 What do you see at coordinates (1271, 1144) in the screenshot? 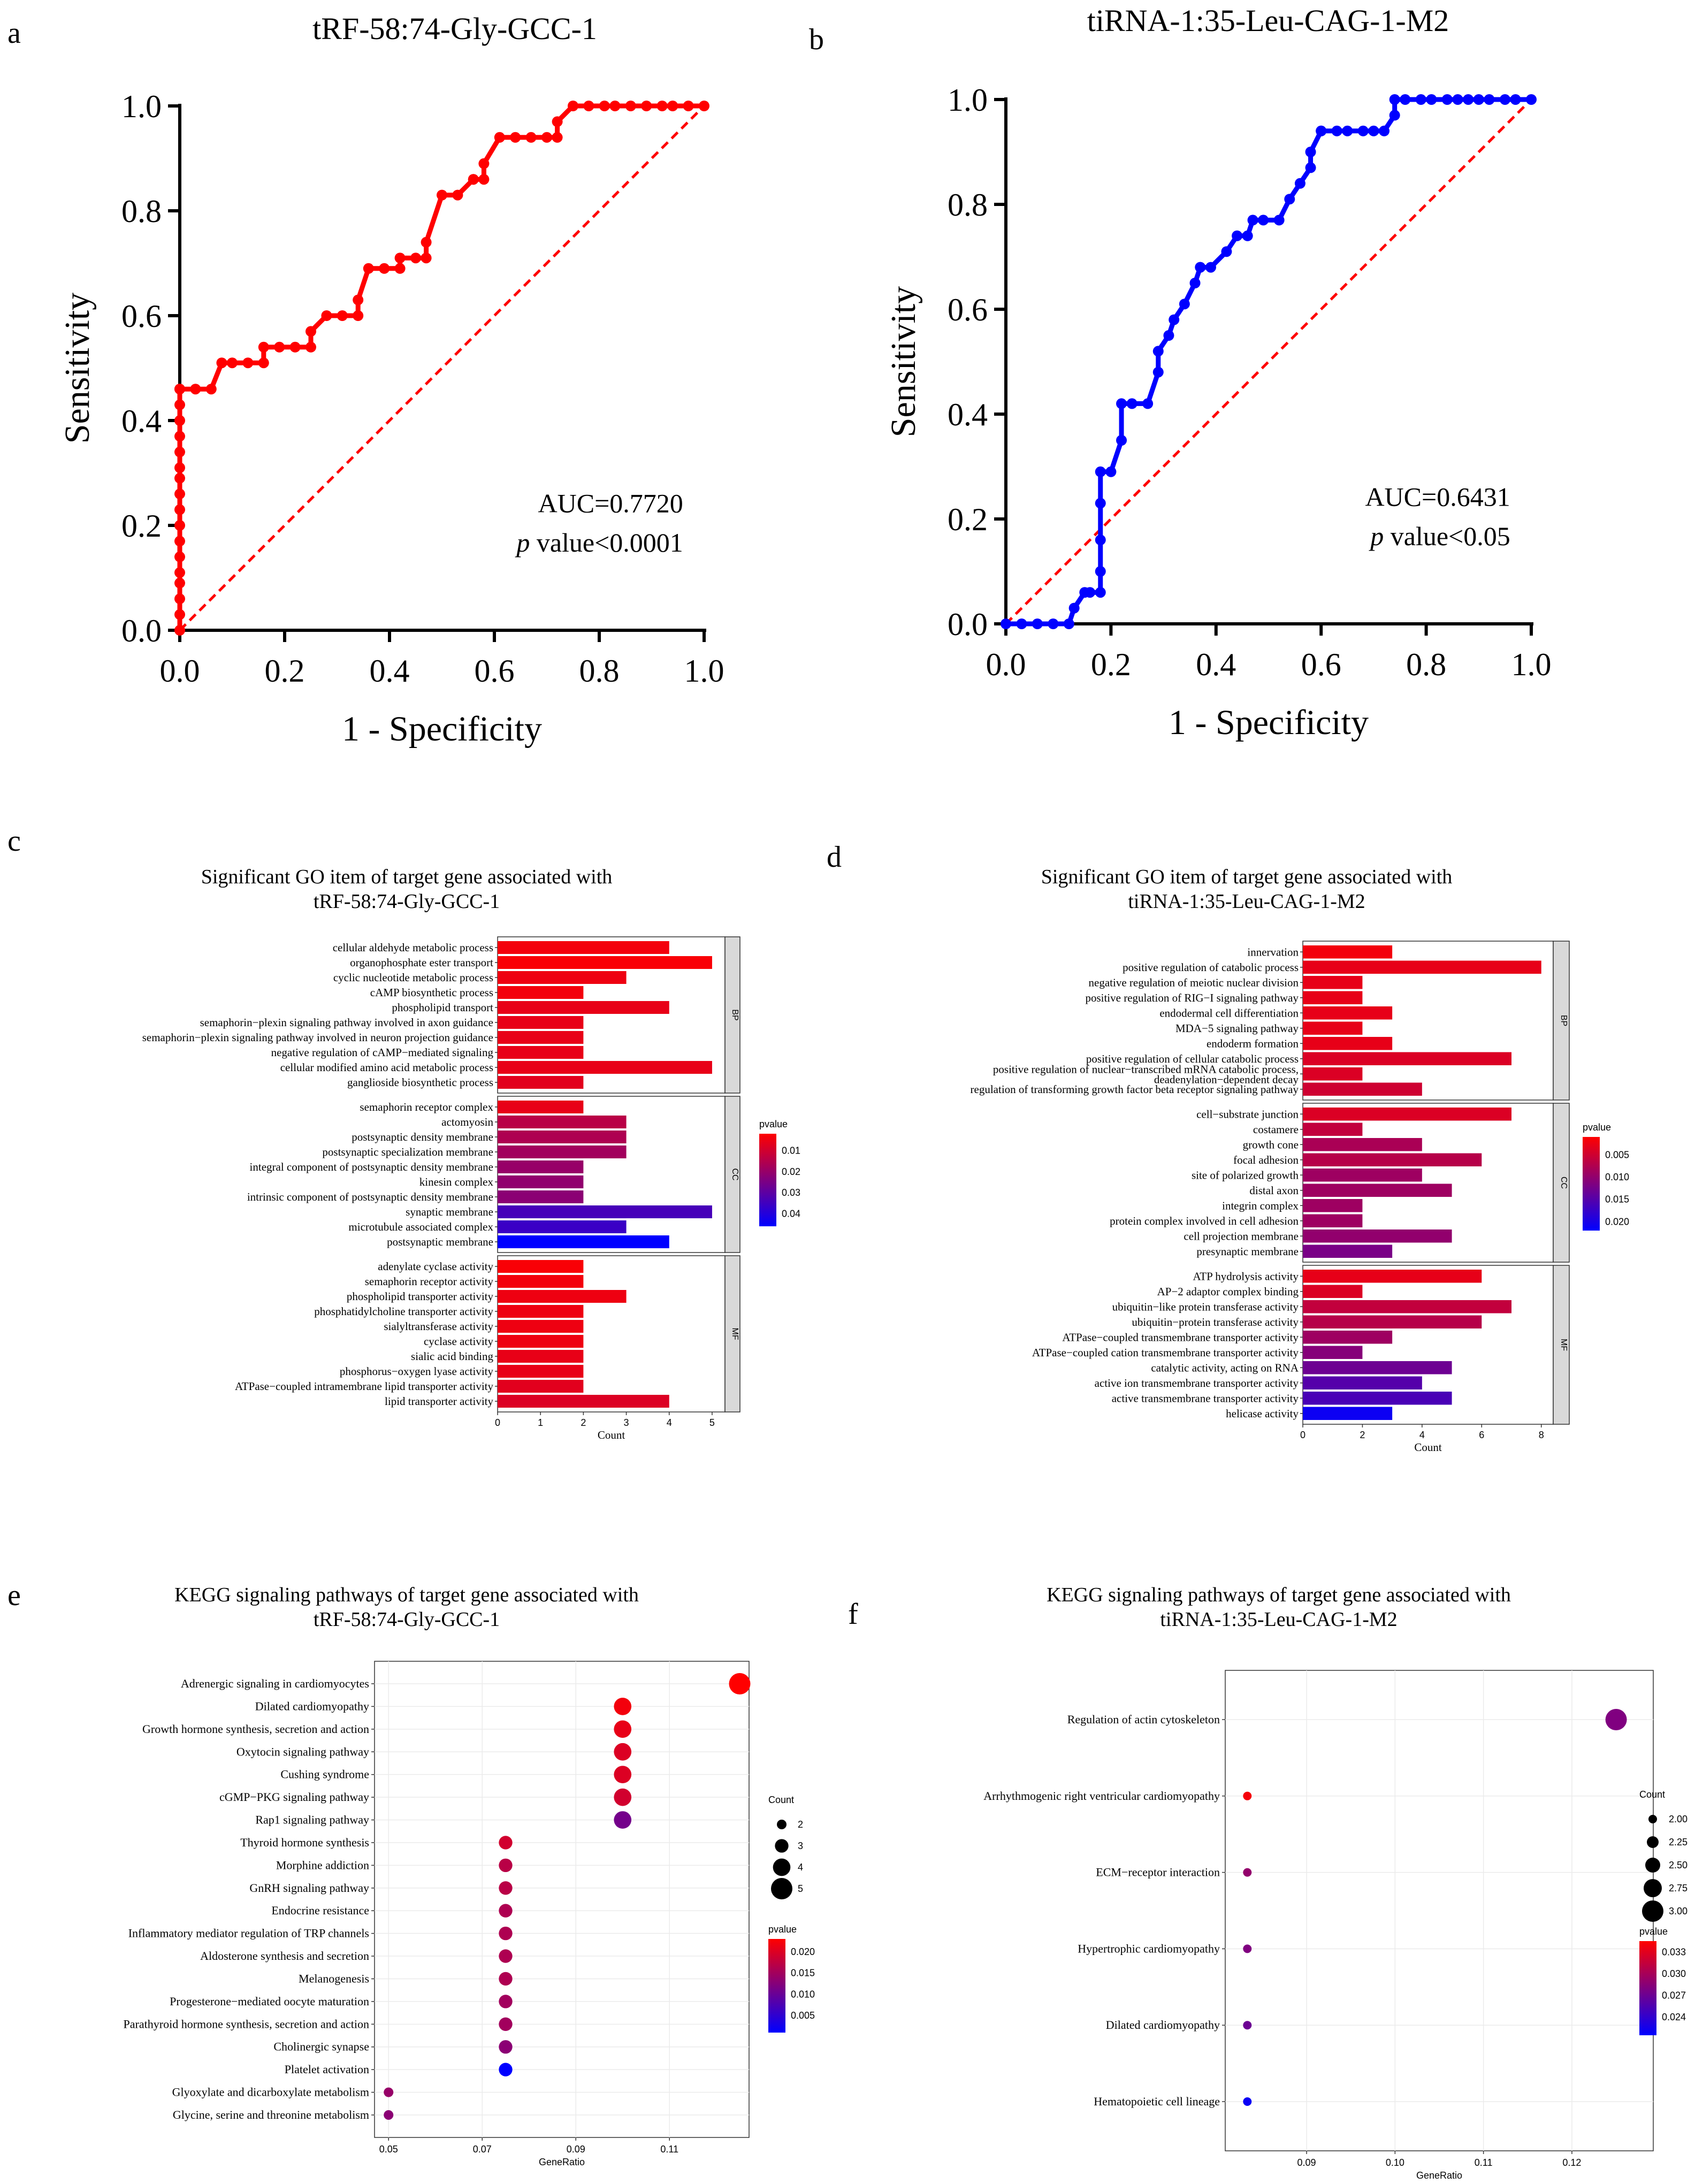
I see `go_d-term-label: growth cone` at bounding box center [1271, 1144].